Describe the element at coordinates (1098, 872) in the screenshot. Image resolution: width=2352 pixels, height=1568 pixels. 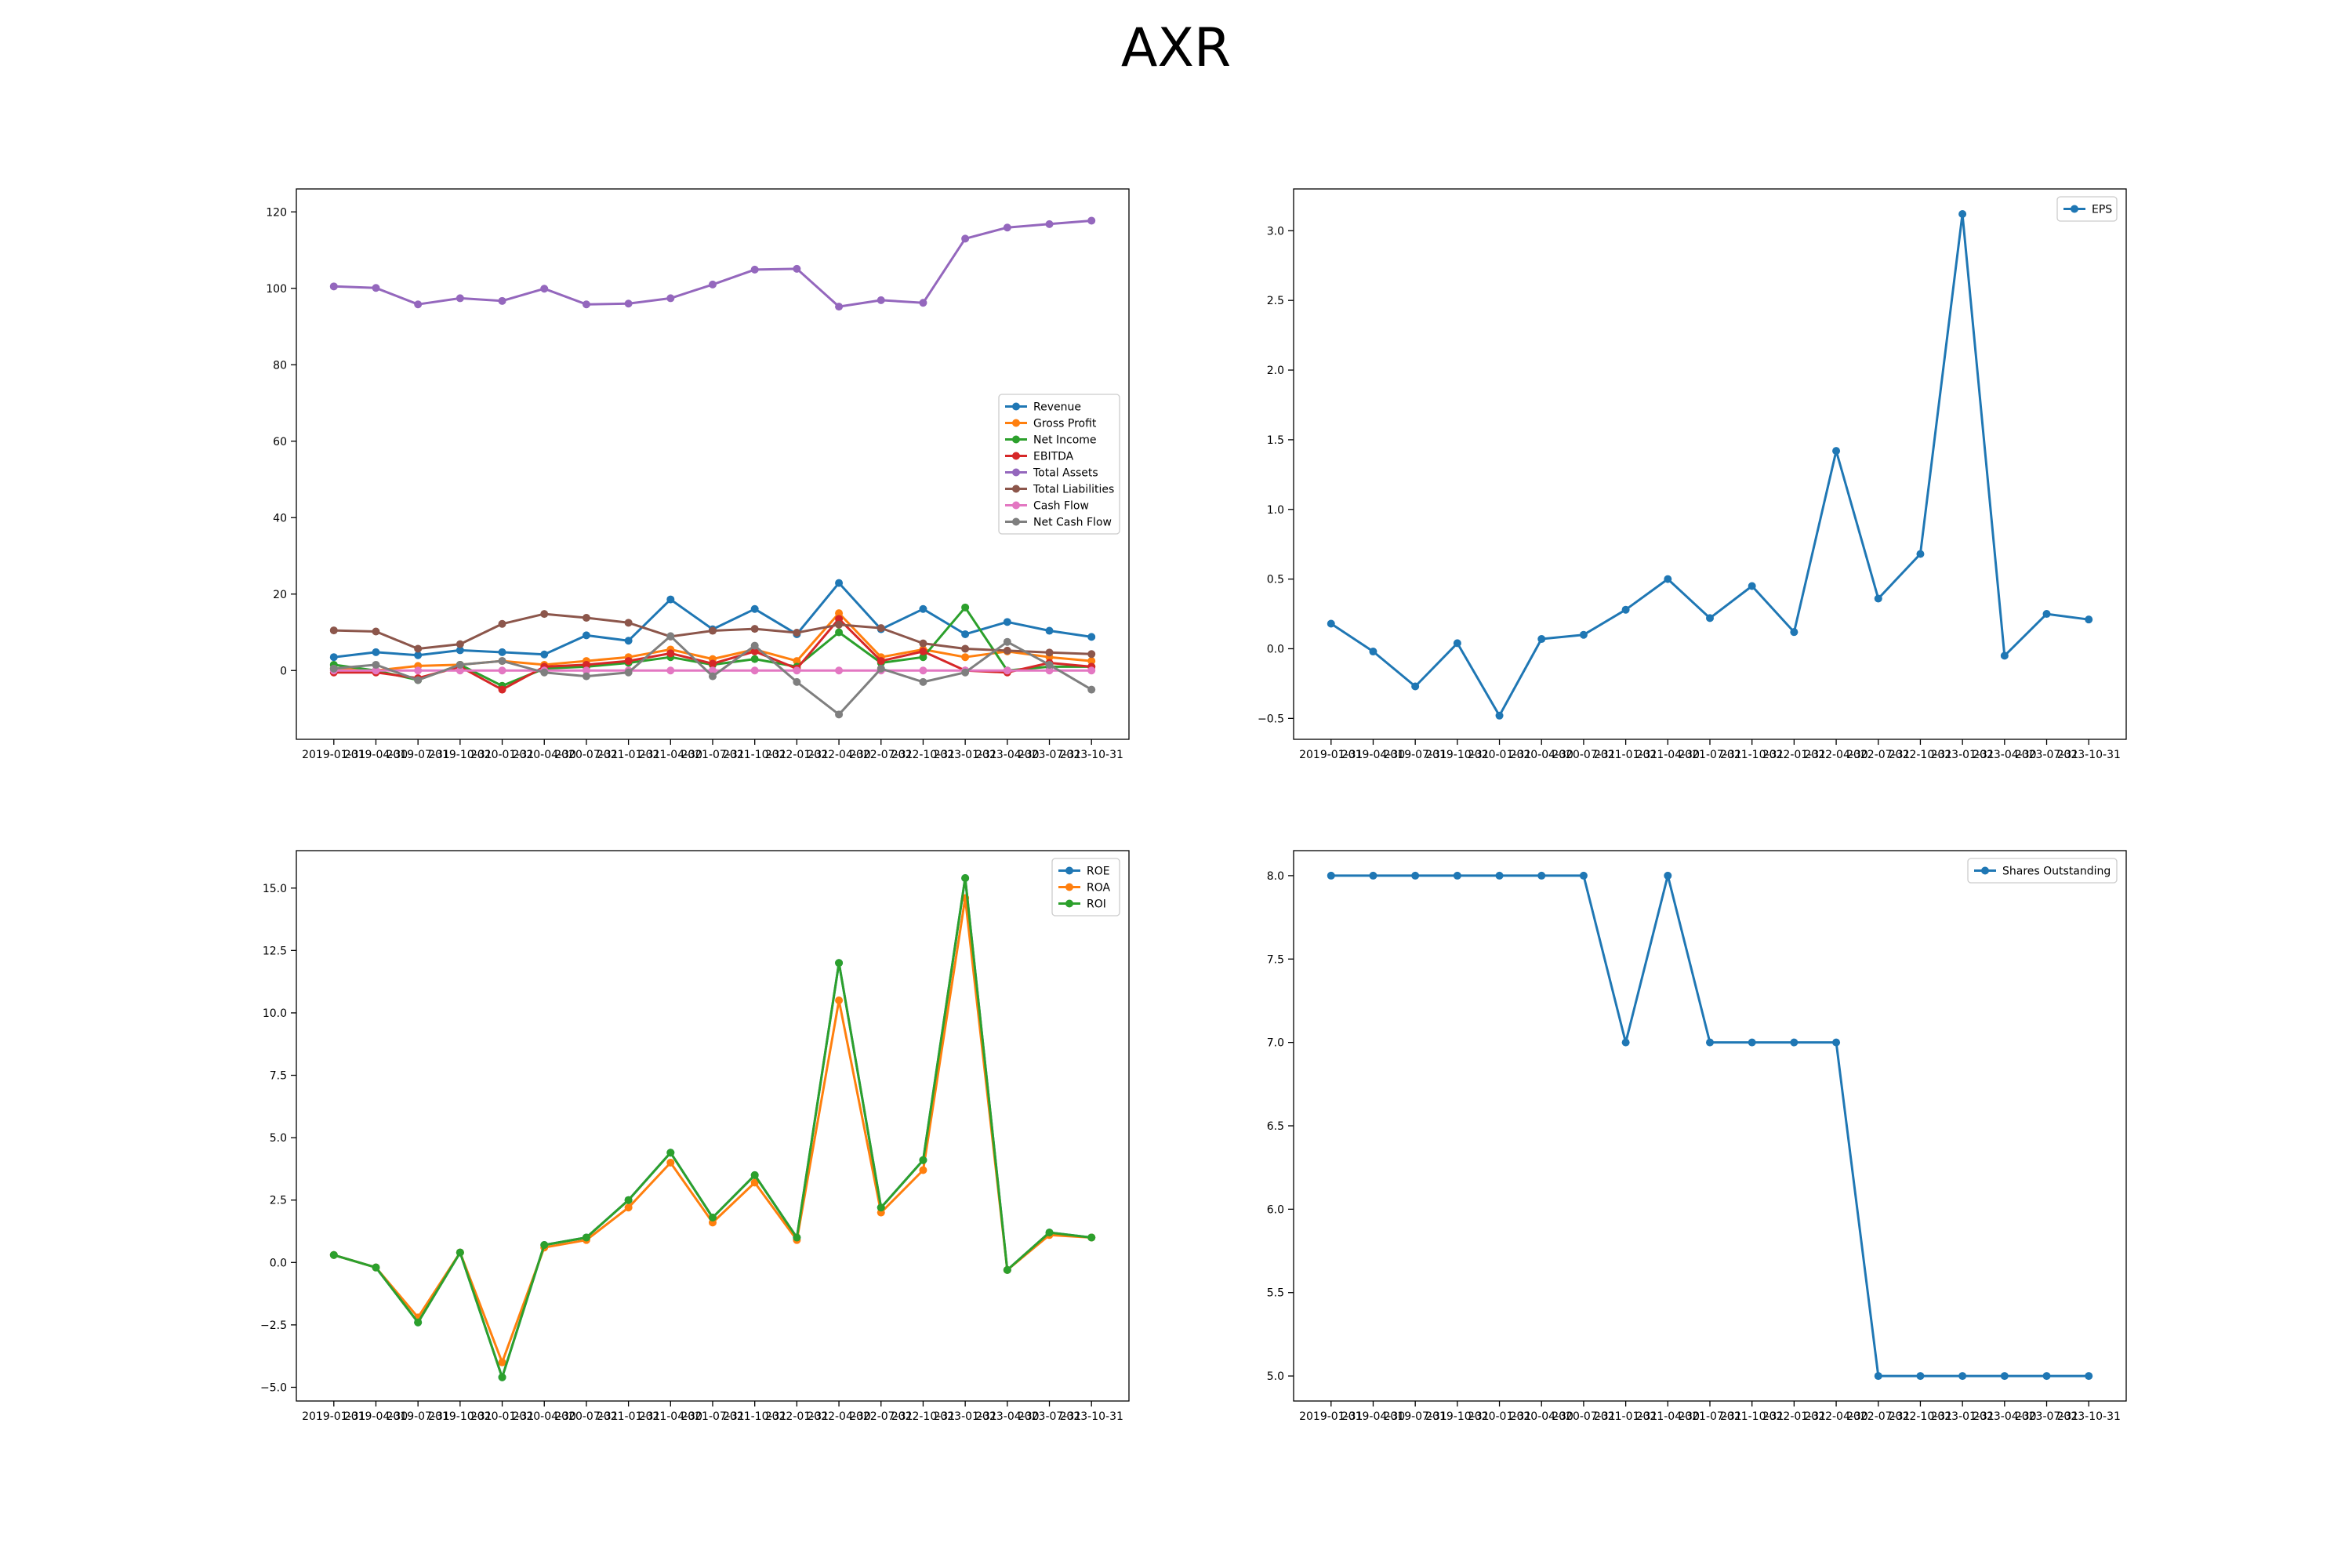
I see `legend-label: ROE` at that location.